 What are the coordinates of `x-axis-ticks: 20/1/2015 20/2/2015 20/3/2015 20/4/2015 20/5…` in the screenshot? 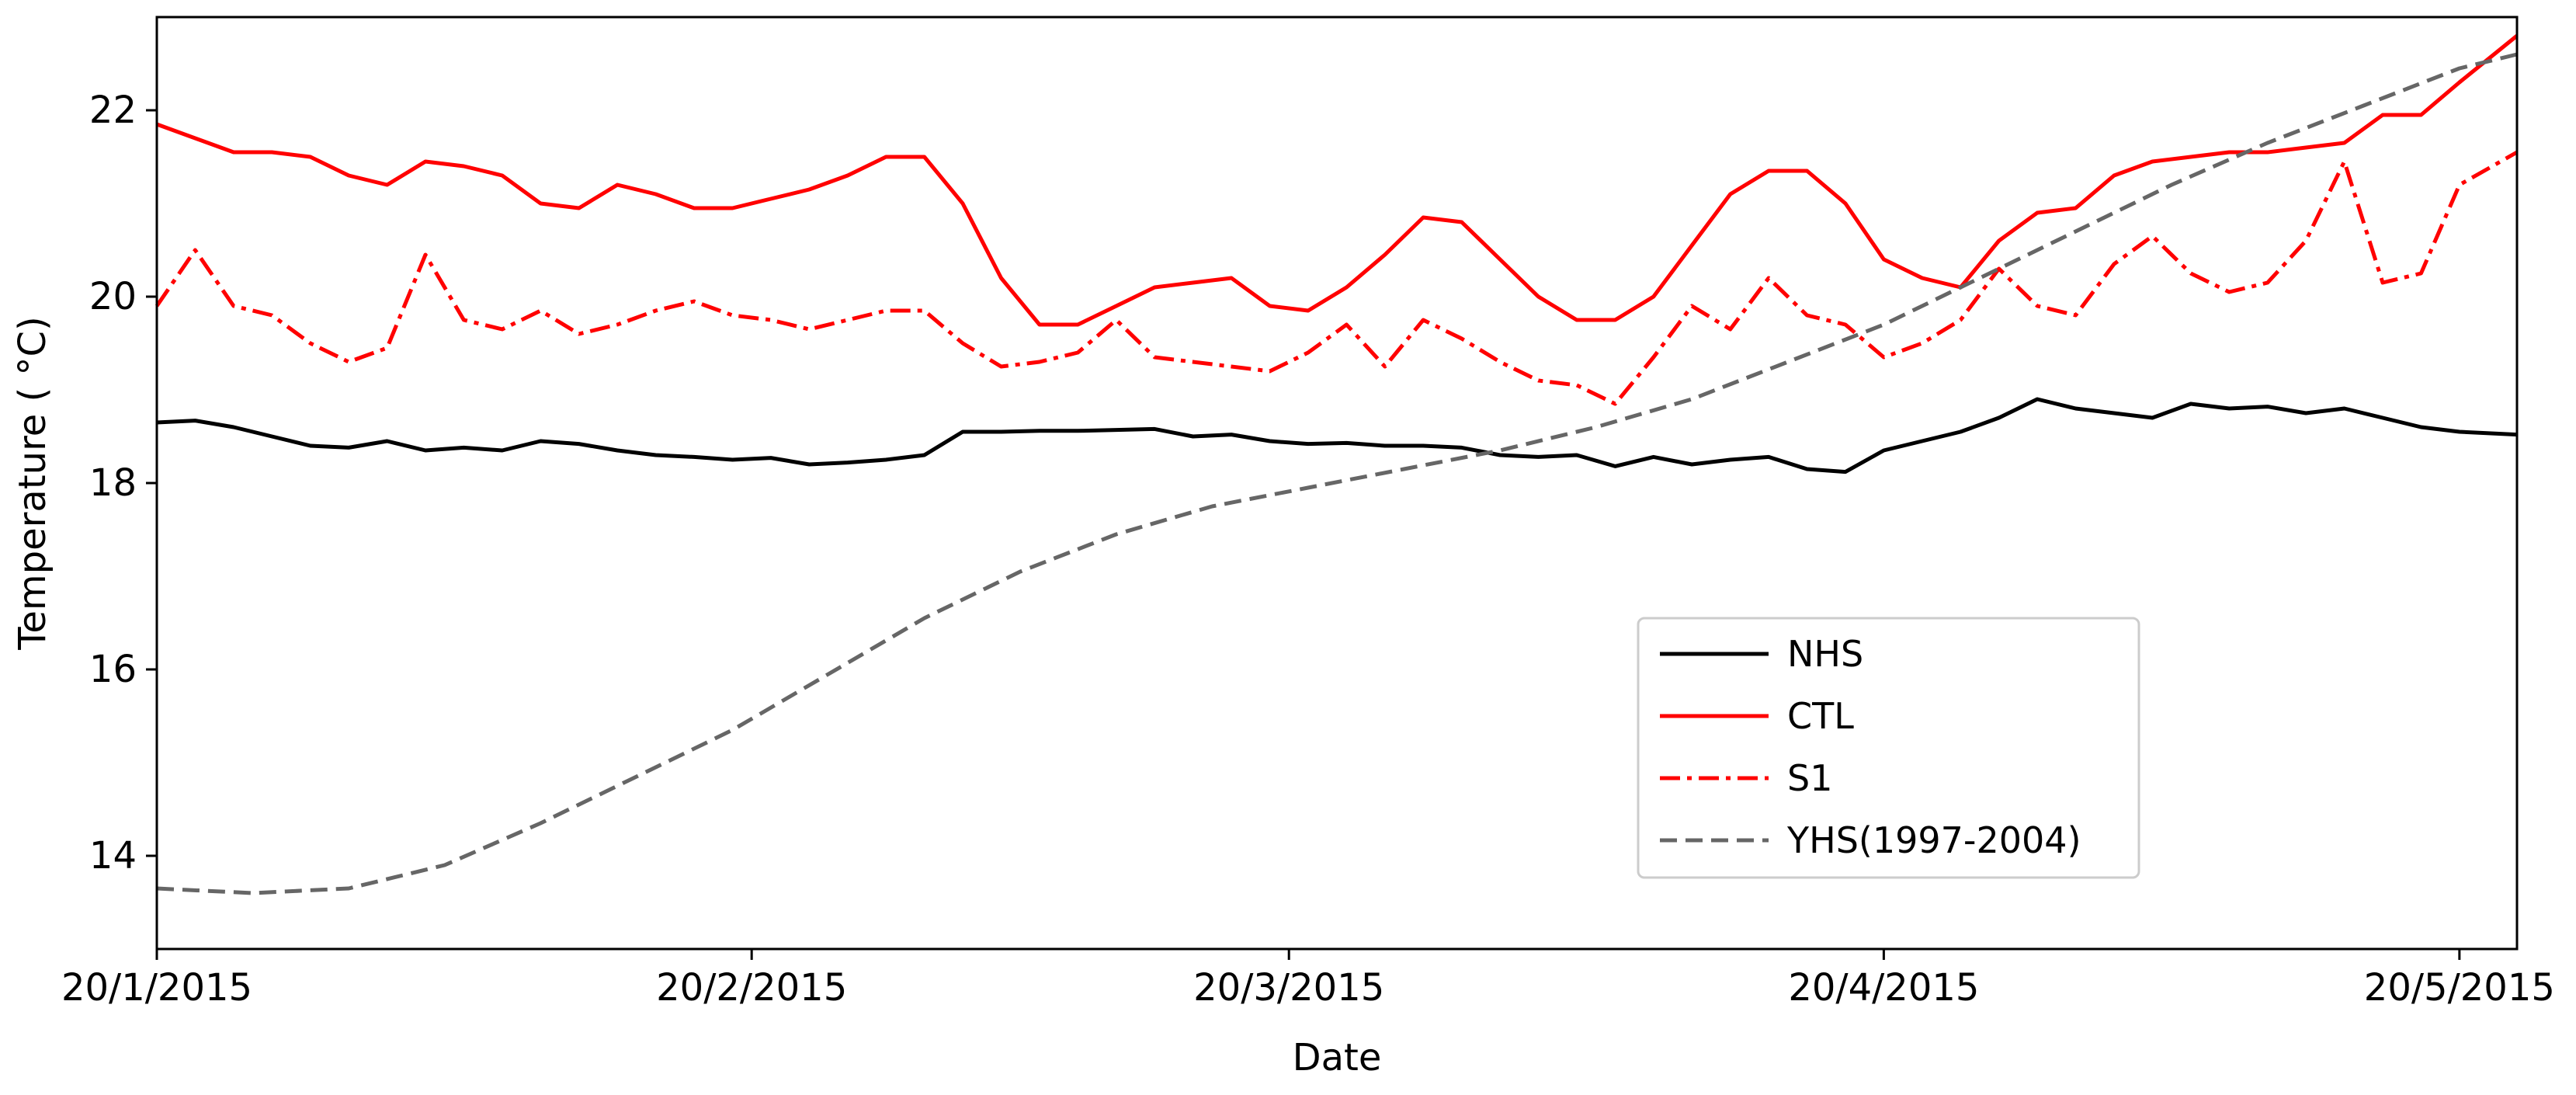 It's located at (1308, 979).